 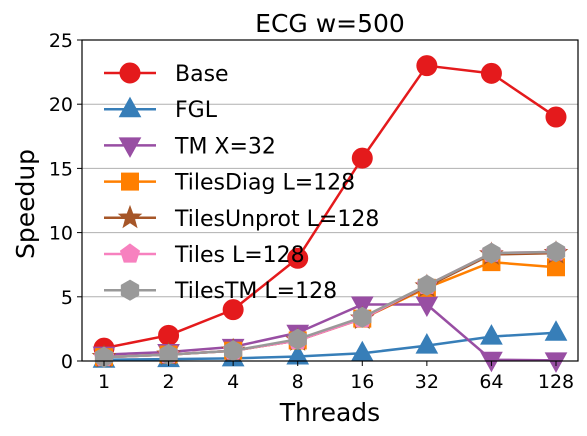 I want to click on legend-marker-base, so click(x=130, y=73).